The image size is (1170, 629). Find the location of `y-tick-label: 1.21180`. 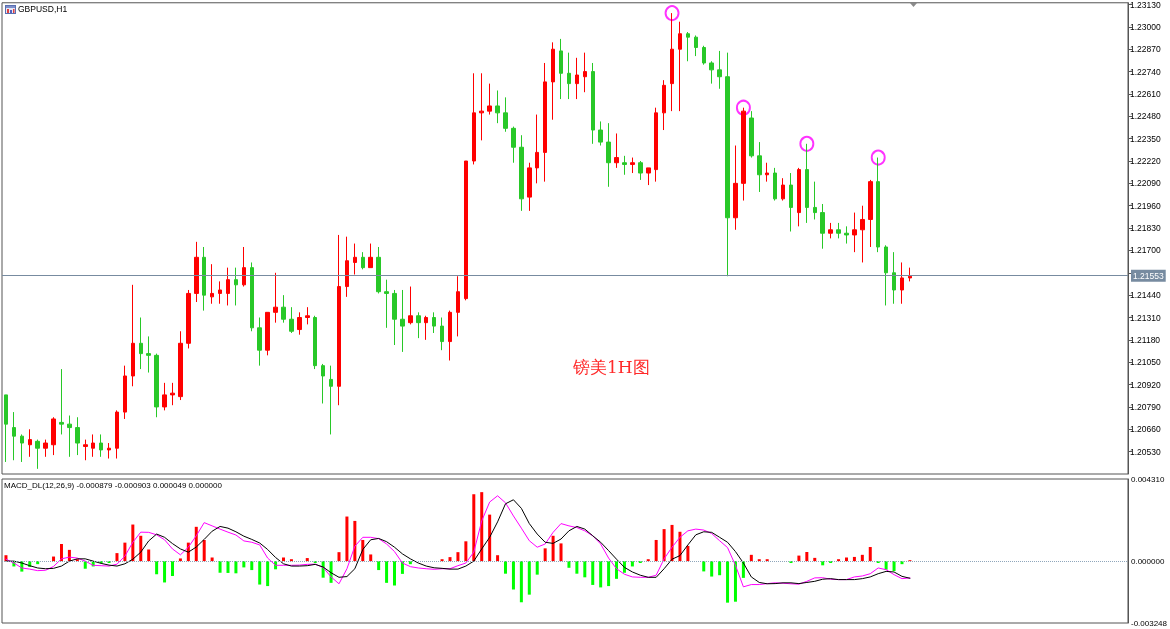

y-tick-label: 1.21180 is located at coordinates (1145, 339).